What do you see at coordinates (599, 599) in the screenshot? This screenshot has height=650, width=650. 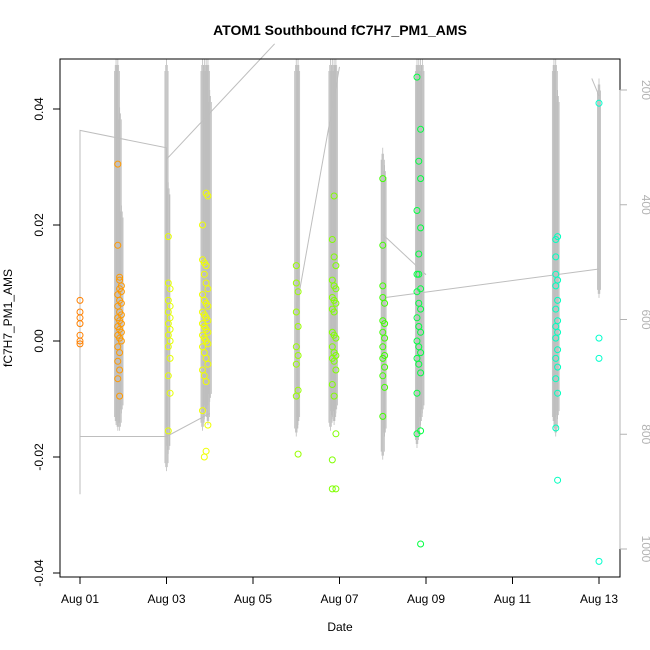 I see `x-tick-label: Aug 13` at bounding box center [599, 599].